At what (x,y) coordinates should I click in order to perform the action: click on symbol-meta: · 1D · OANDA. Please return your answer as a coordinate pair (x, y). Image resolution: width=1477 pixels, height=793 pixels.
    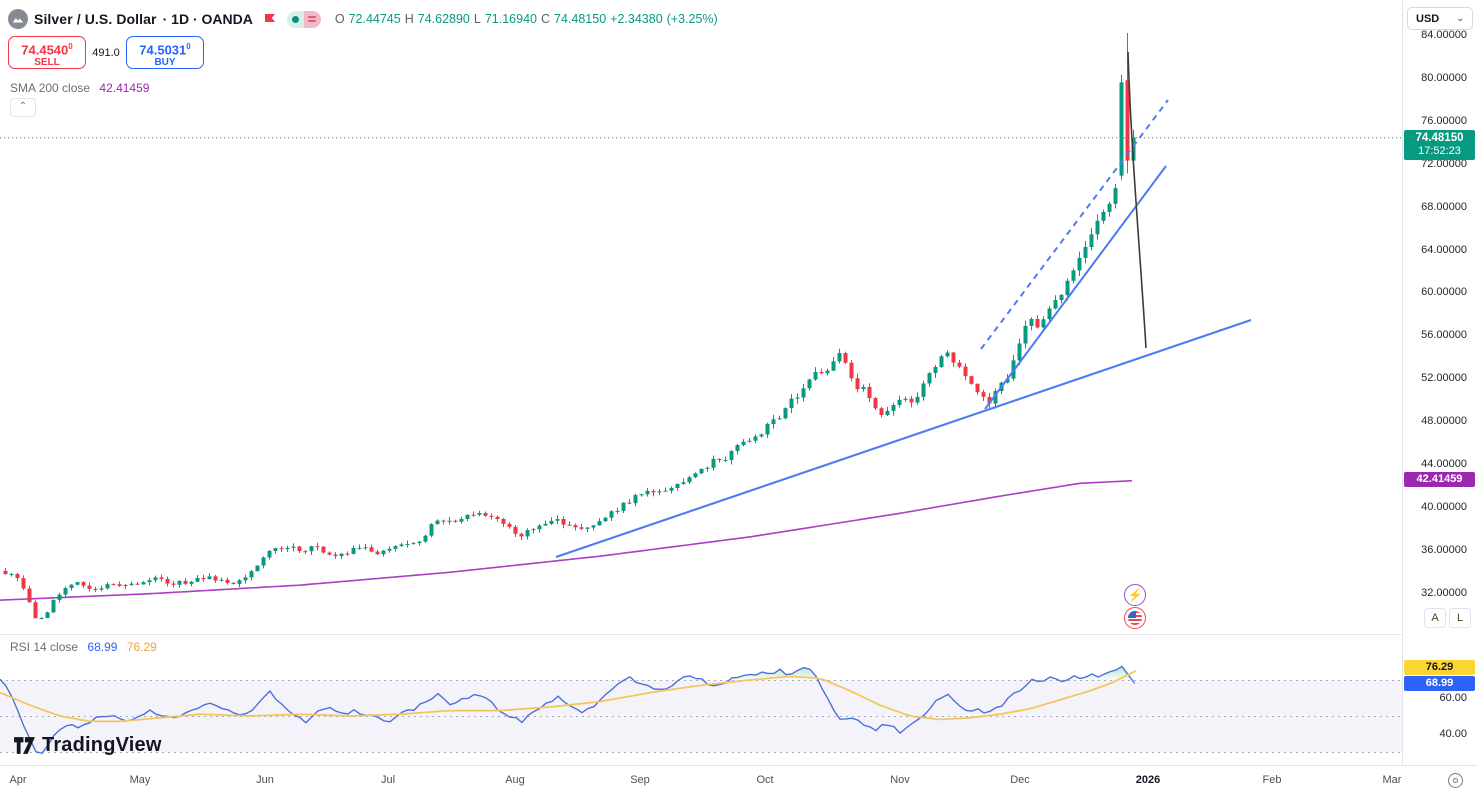
    Looking at the image, I should click on (207, 19).